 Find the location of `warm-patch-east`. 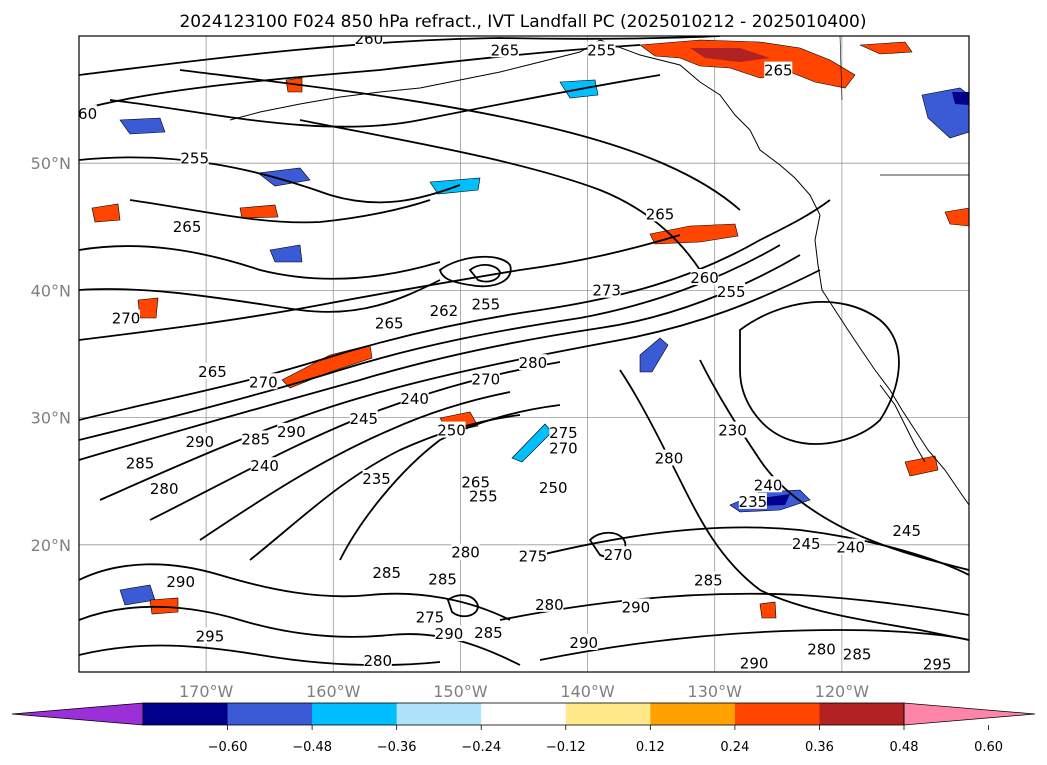

warm-patch-east is located at coordinates (921, 466).